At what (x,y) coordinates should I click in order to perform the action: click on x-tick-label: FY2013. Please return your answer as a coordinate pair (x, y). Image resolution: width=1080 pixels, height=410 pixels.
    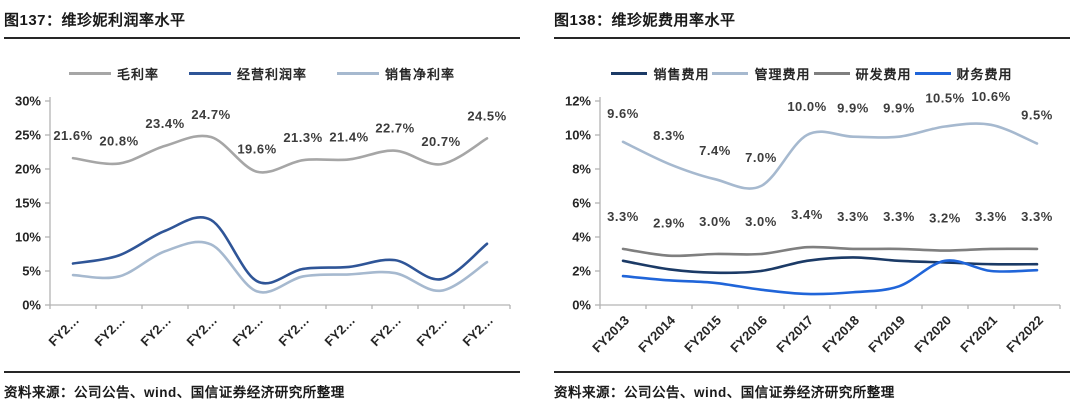
    Looking at the image, I should click on (610, 334).